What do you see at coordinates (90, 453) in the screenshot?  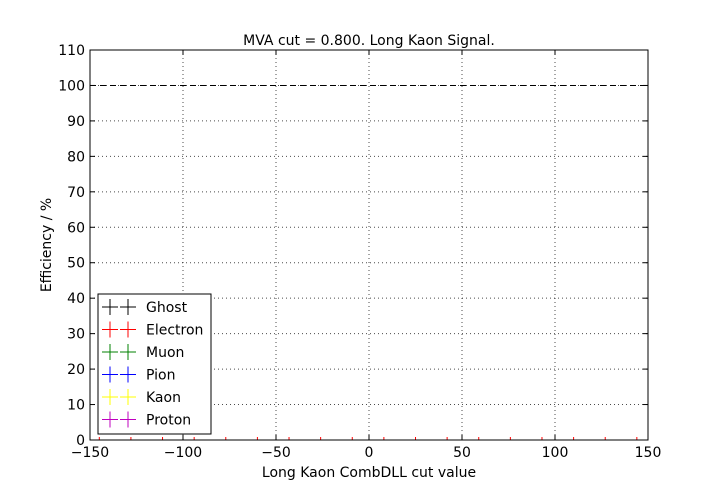 I see `x-tick-label: −150` at bounding box center [90, 453].